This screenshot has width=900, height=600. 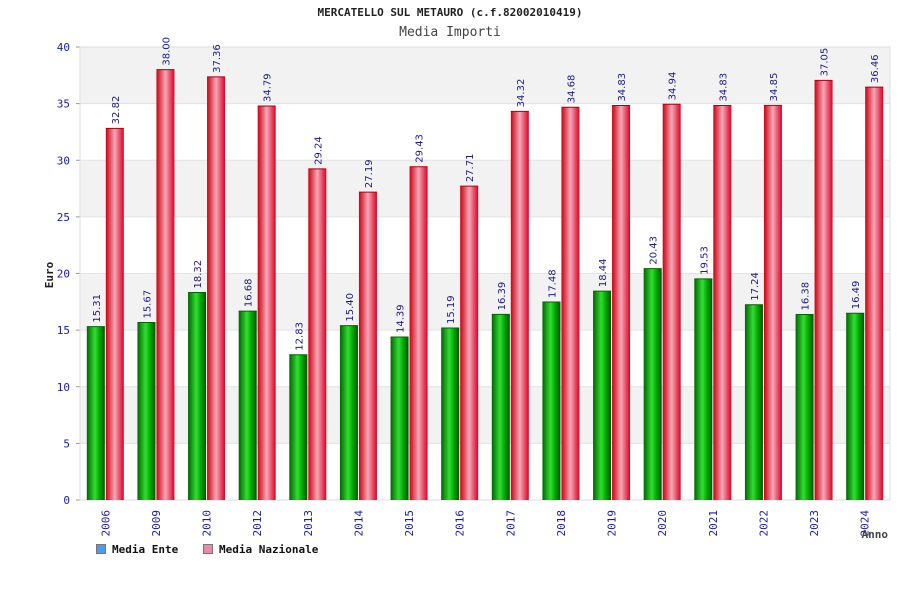 I want to click on legend-swatch-nazionale, so click(x=208, y=549).